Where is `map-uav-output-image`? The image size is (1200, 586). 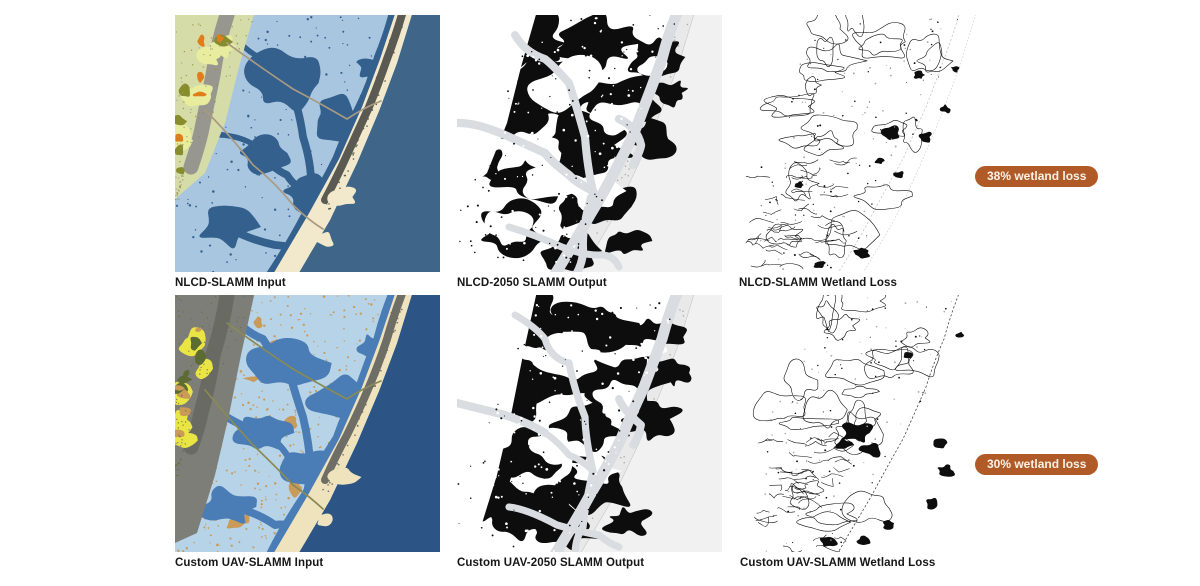
map-uav-output-image is located at coordinates (589, 423).